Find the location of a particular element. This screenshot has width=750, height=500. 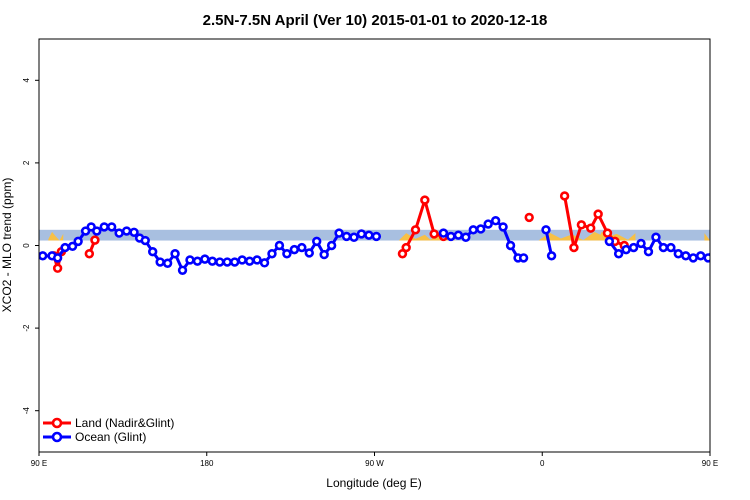

x-tick-label: 90 W is located at coordinates (374, 463).